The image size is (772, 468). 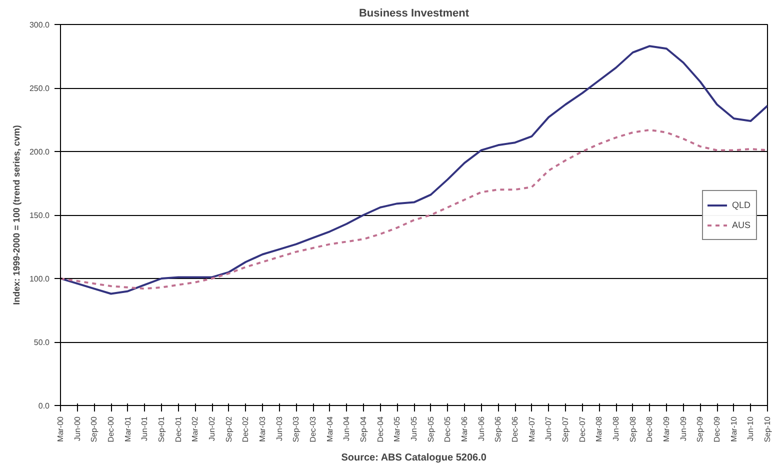 What do you see at coordinates (733, 429) in the screenshot?
I see `x-tick-label: Mar-10` at bounding box center [733, 429].